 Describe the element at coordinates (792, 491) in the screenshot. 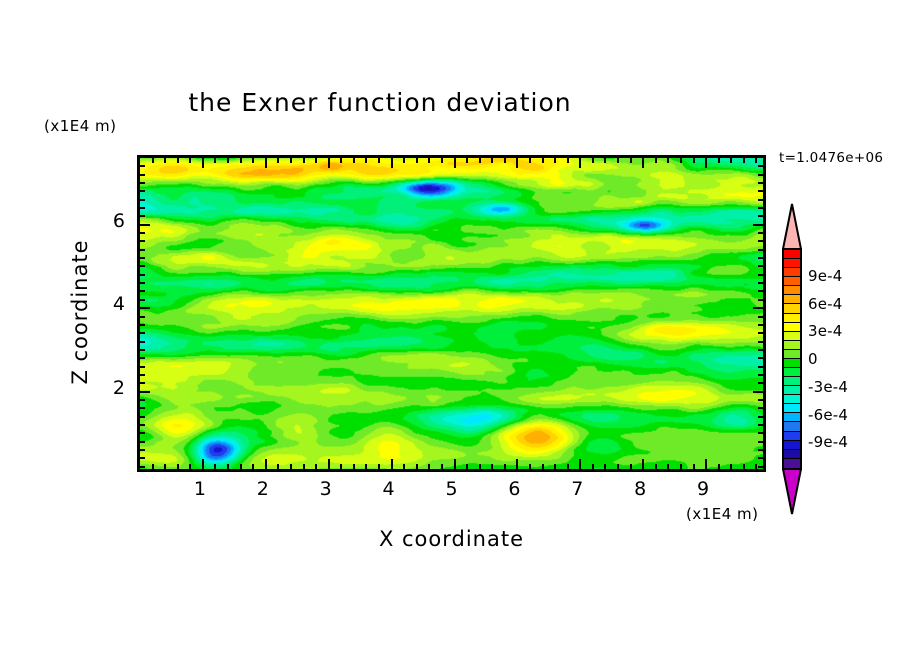

I see `colorbar-under-arrow` at that location.